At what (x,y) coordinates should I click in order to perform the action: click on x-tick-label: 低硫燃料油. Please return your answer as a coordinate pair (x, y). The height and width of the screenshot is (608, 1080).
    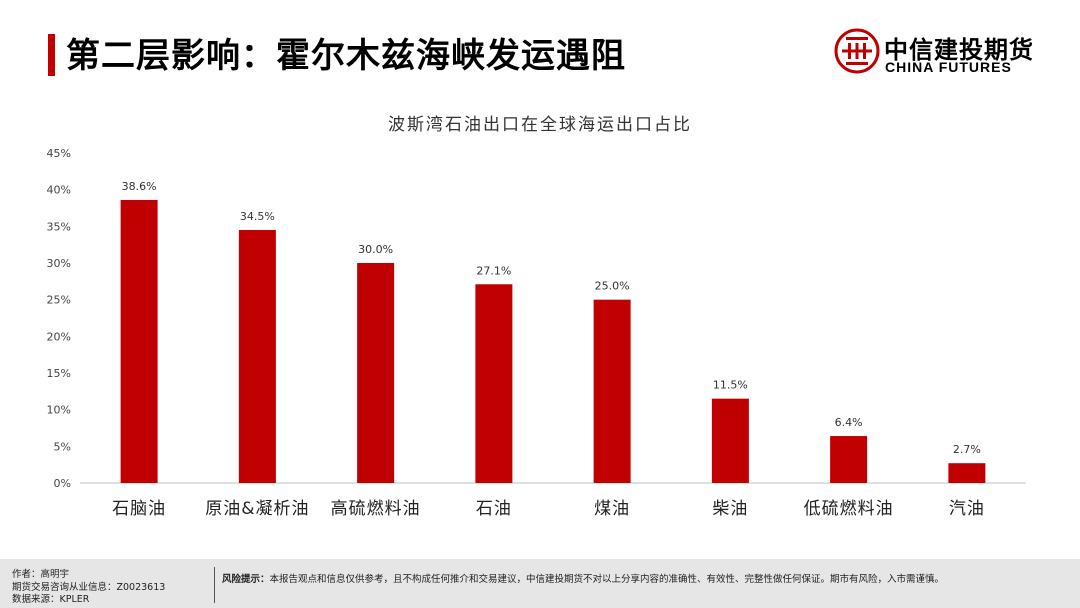
    Looking at the image, I should click on (849, 509).